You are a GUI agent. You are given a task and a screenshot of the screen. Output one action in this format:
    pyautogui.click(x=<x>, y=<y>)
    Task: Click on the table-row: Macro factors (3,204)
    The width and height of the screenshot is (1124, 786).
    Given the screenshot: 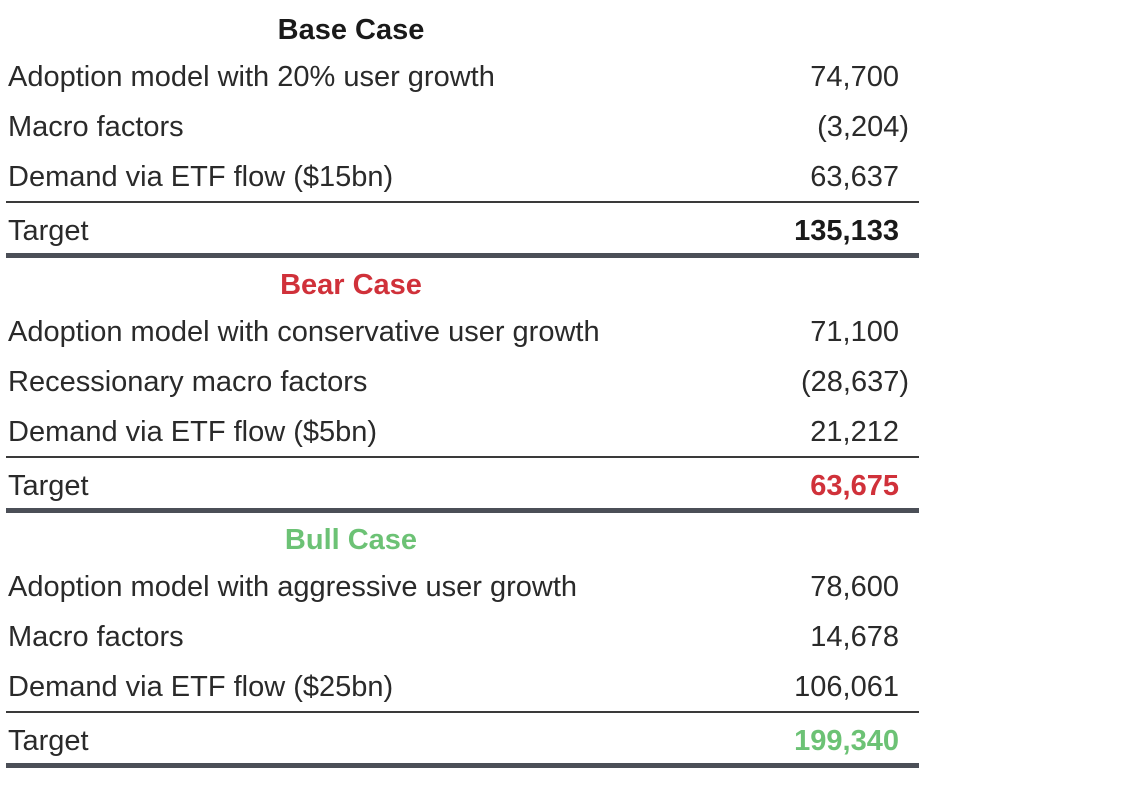 What is the action you would take?
    pyautogui.click(x=462, y=127)
    